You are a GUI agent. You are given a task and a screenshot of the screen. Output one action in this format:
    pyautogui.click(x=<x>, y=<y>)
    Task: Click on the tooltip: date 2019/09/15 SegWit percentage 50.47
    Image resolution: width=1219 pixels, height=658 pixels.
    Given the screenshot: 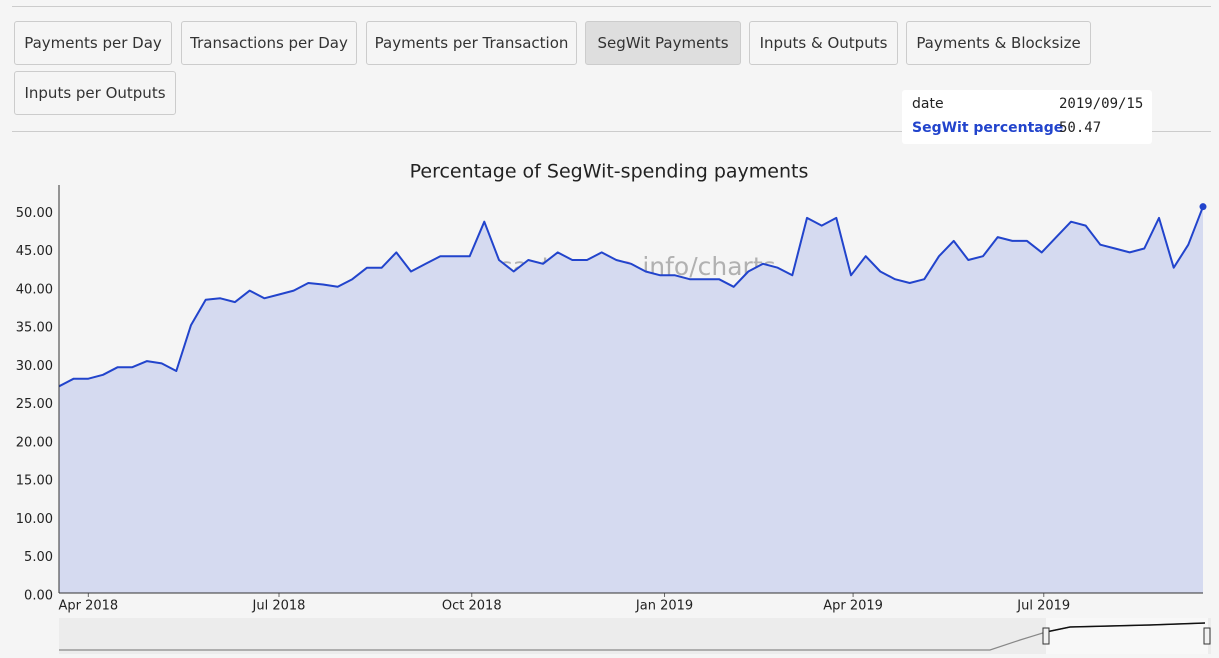 What is the action you would take?
    pyautogui.click(x=1027, y=117)
    